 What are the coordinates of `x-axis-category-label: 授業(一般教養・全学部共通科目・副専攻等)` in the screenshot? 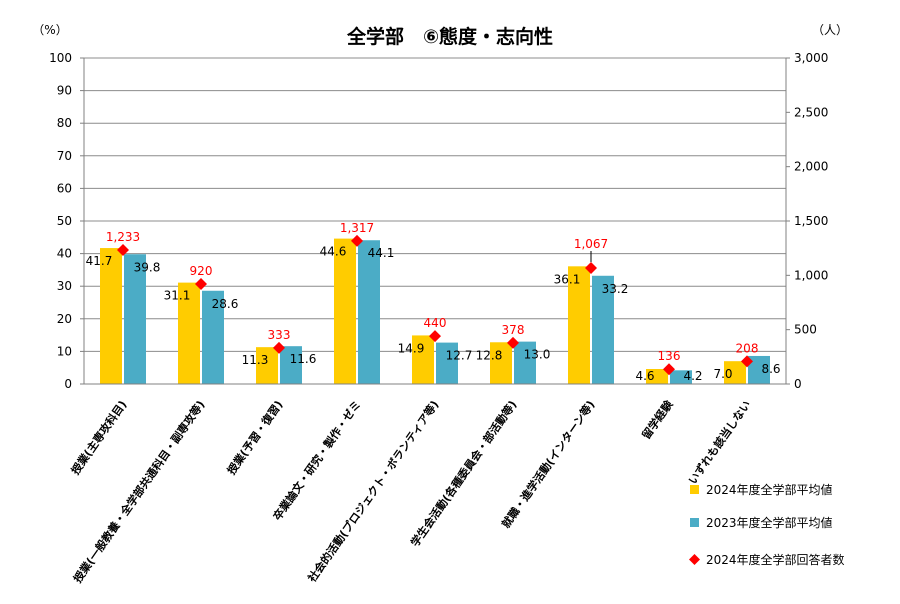 It's located at (138, 491).